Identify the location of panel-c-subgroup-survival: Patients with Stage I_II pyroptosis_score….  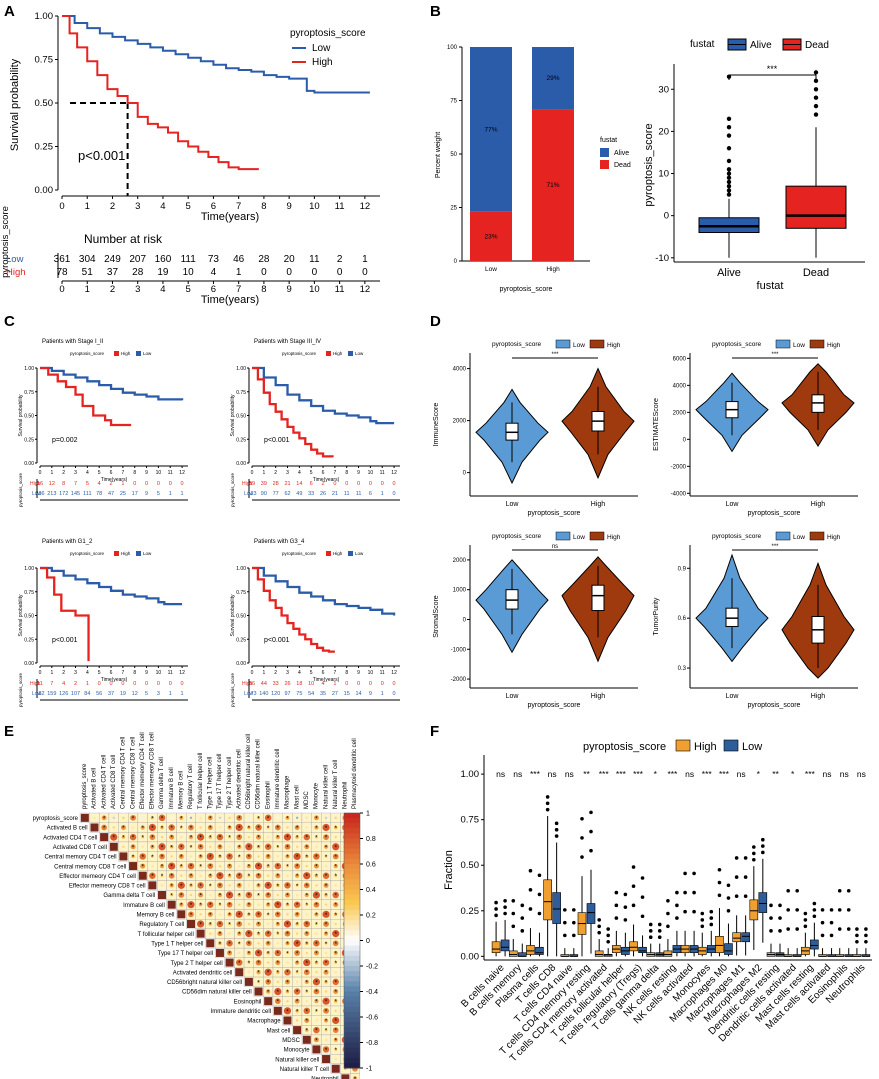
(209, 523).